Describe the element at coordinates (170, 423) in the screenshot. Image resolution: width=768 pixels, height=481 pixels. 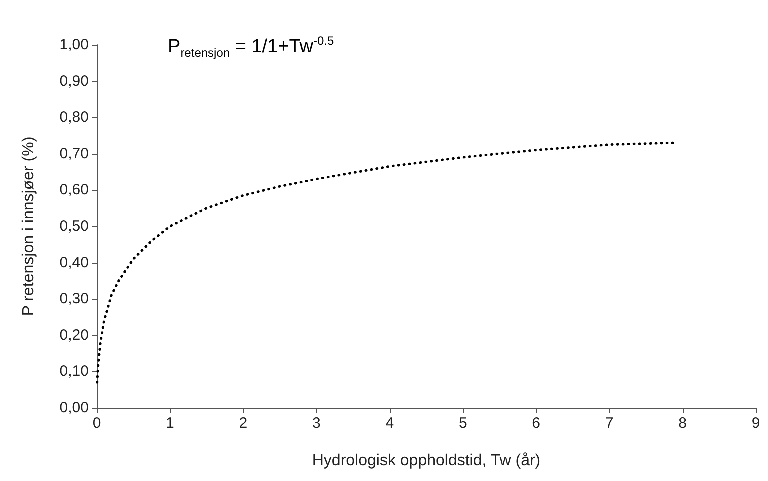
I see `x-tick-label: 1` at that location.